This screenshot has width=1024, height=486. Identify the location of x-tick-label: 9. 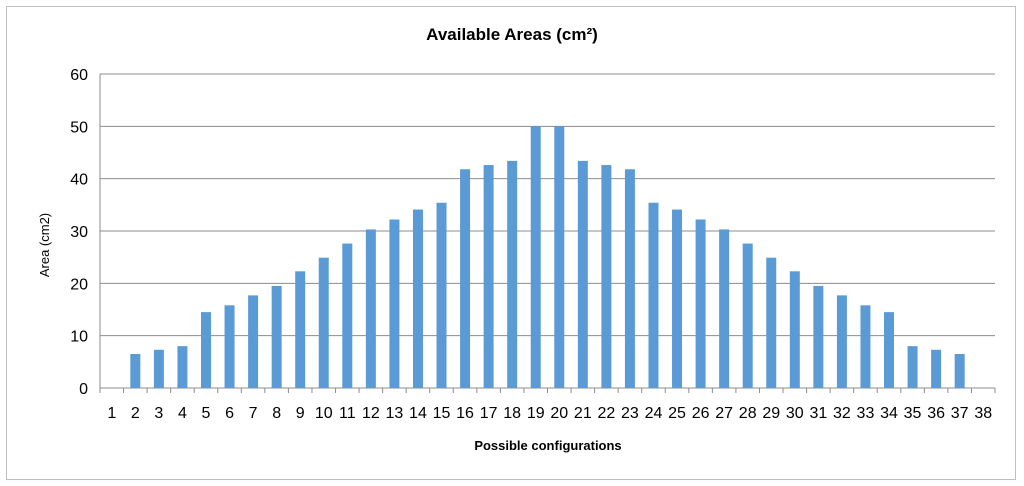
(300, 413).